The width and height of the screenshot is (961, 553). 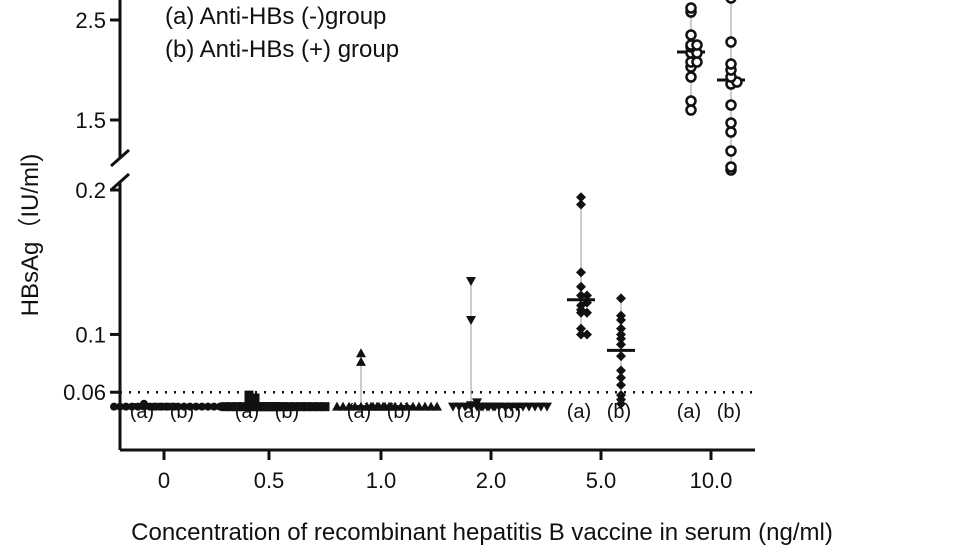 What do you see at coordinates (142, 412) in the screenshot?
I see `group-label-0-a: (a)` at bounding box center [142, 412].